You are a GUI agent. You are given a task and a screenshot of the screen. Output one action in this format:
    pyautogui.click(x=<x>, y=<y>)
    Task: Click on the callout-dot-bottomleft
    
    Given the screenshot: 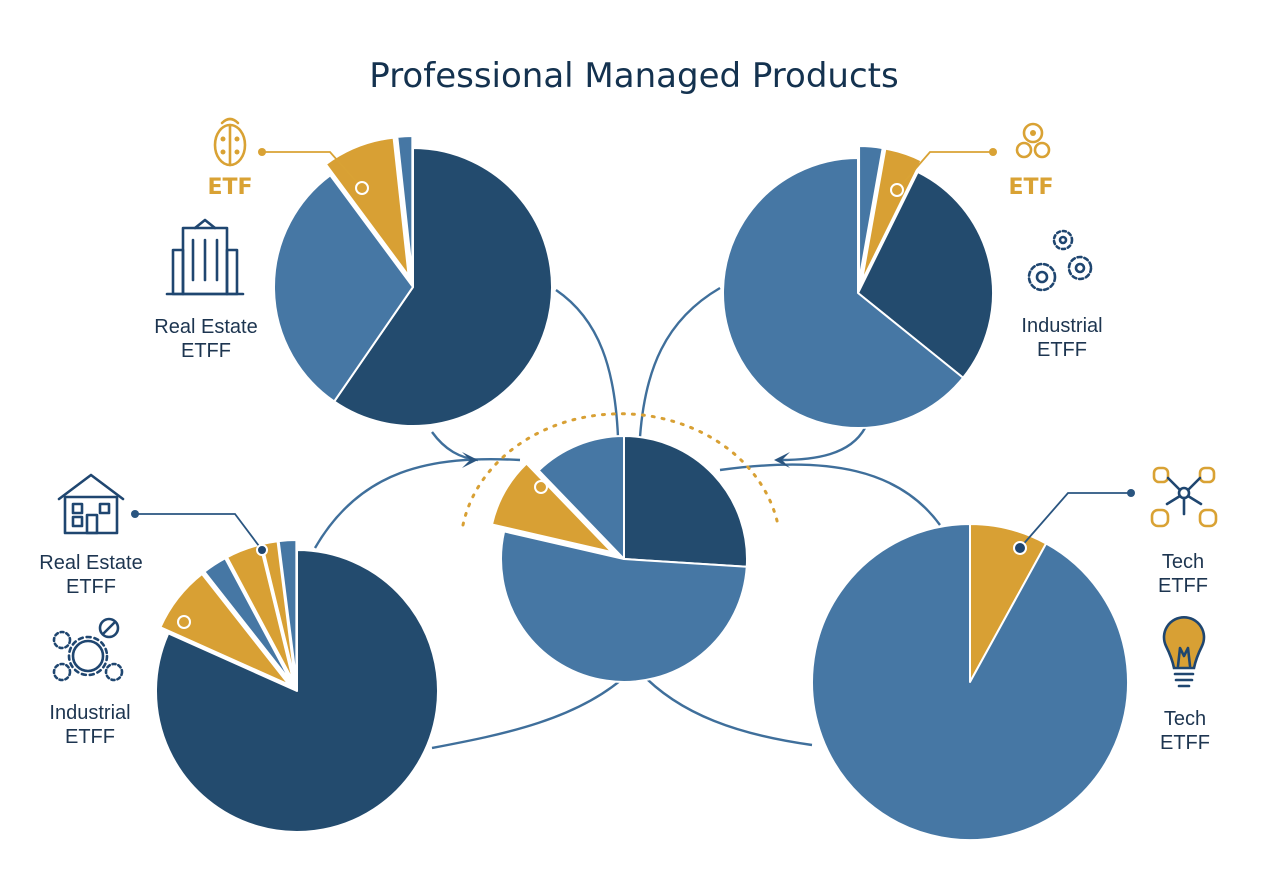 What is the action you would take?
    pyautogui.click(x=135, y=514)
    